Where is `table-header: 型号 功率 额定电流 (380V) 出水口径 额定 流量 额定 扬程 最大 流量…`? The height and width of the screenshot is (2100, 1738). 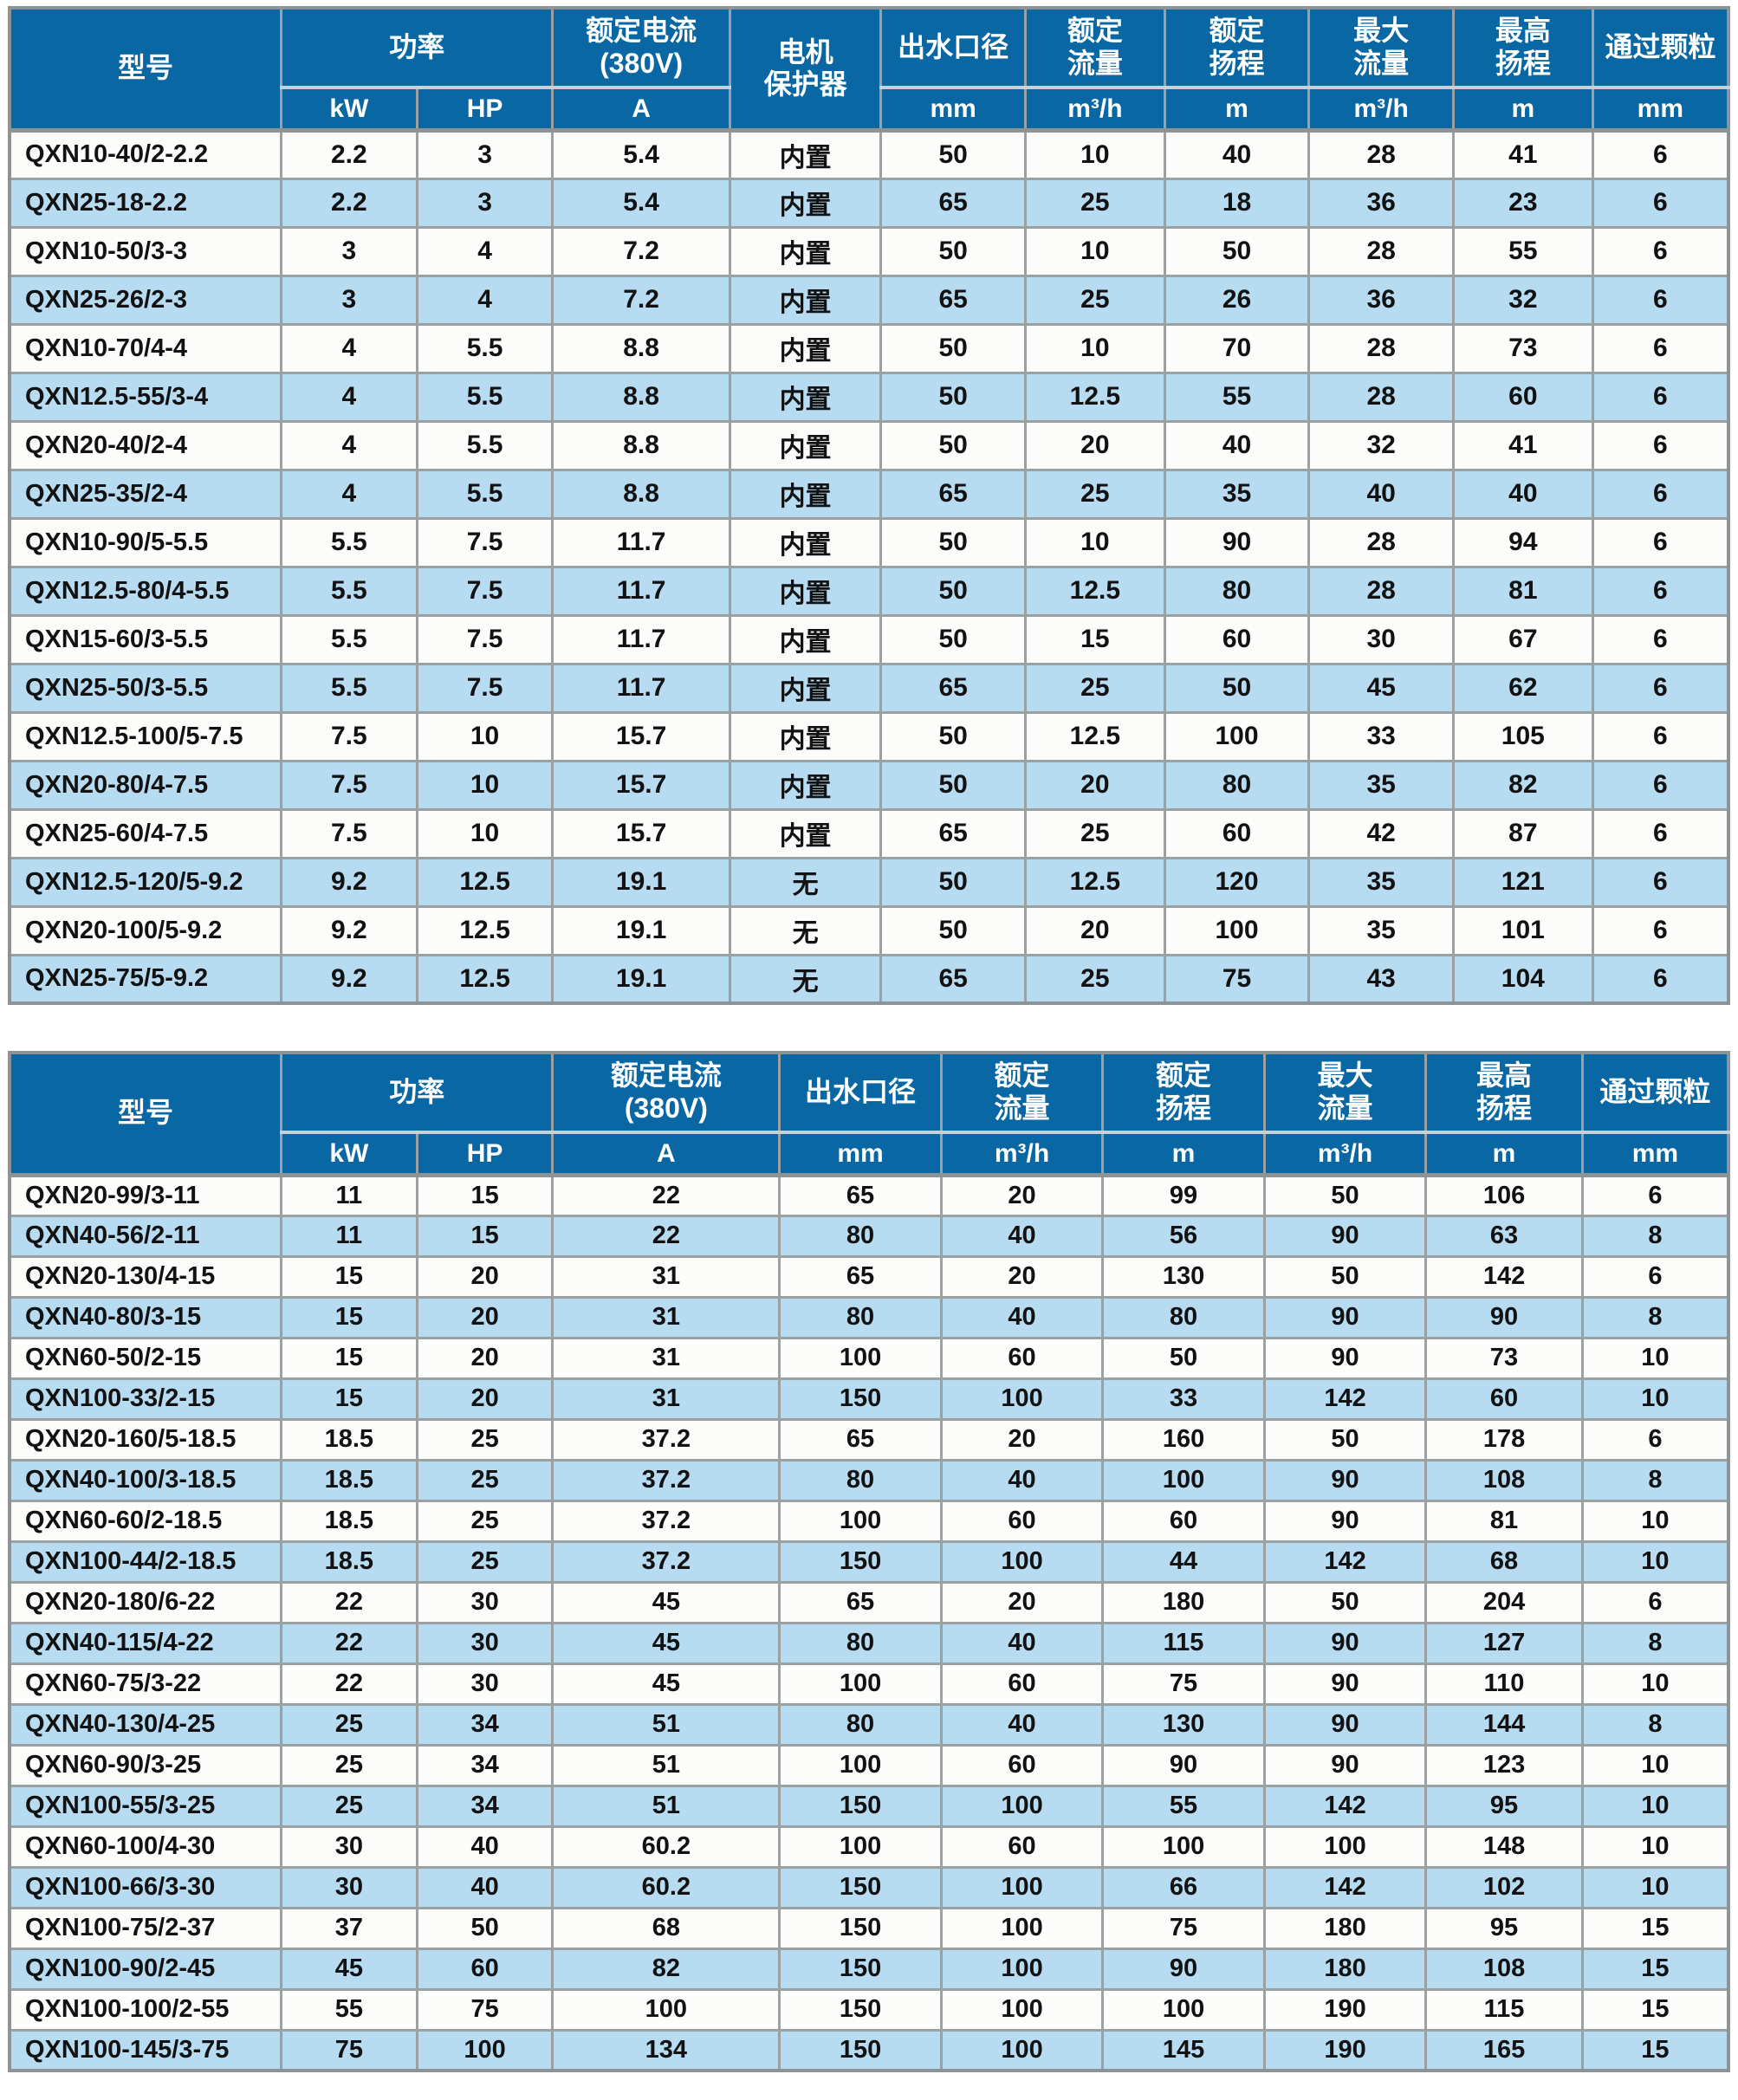 table-header: 型号 功率 额定电流 (380V) 出水口径 额定 流量 额定 扬程 最大 流量… is located at coordinates (869, 1113).